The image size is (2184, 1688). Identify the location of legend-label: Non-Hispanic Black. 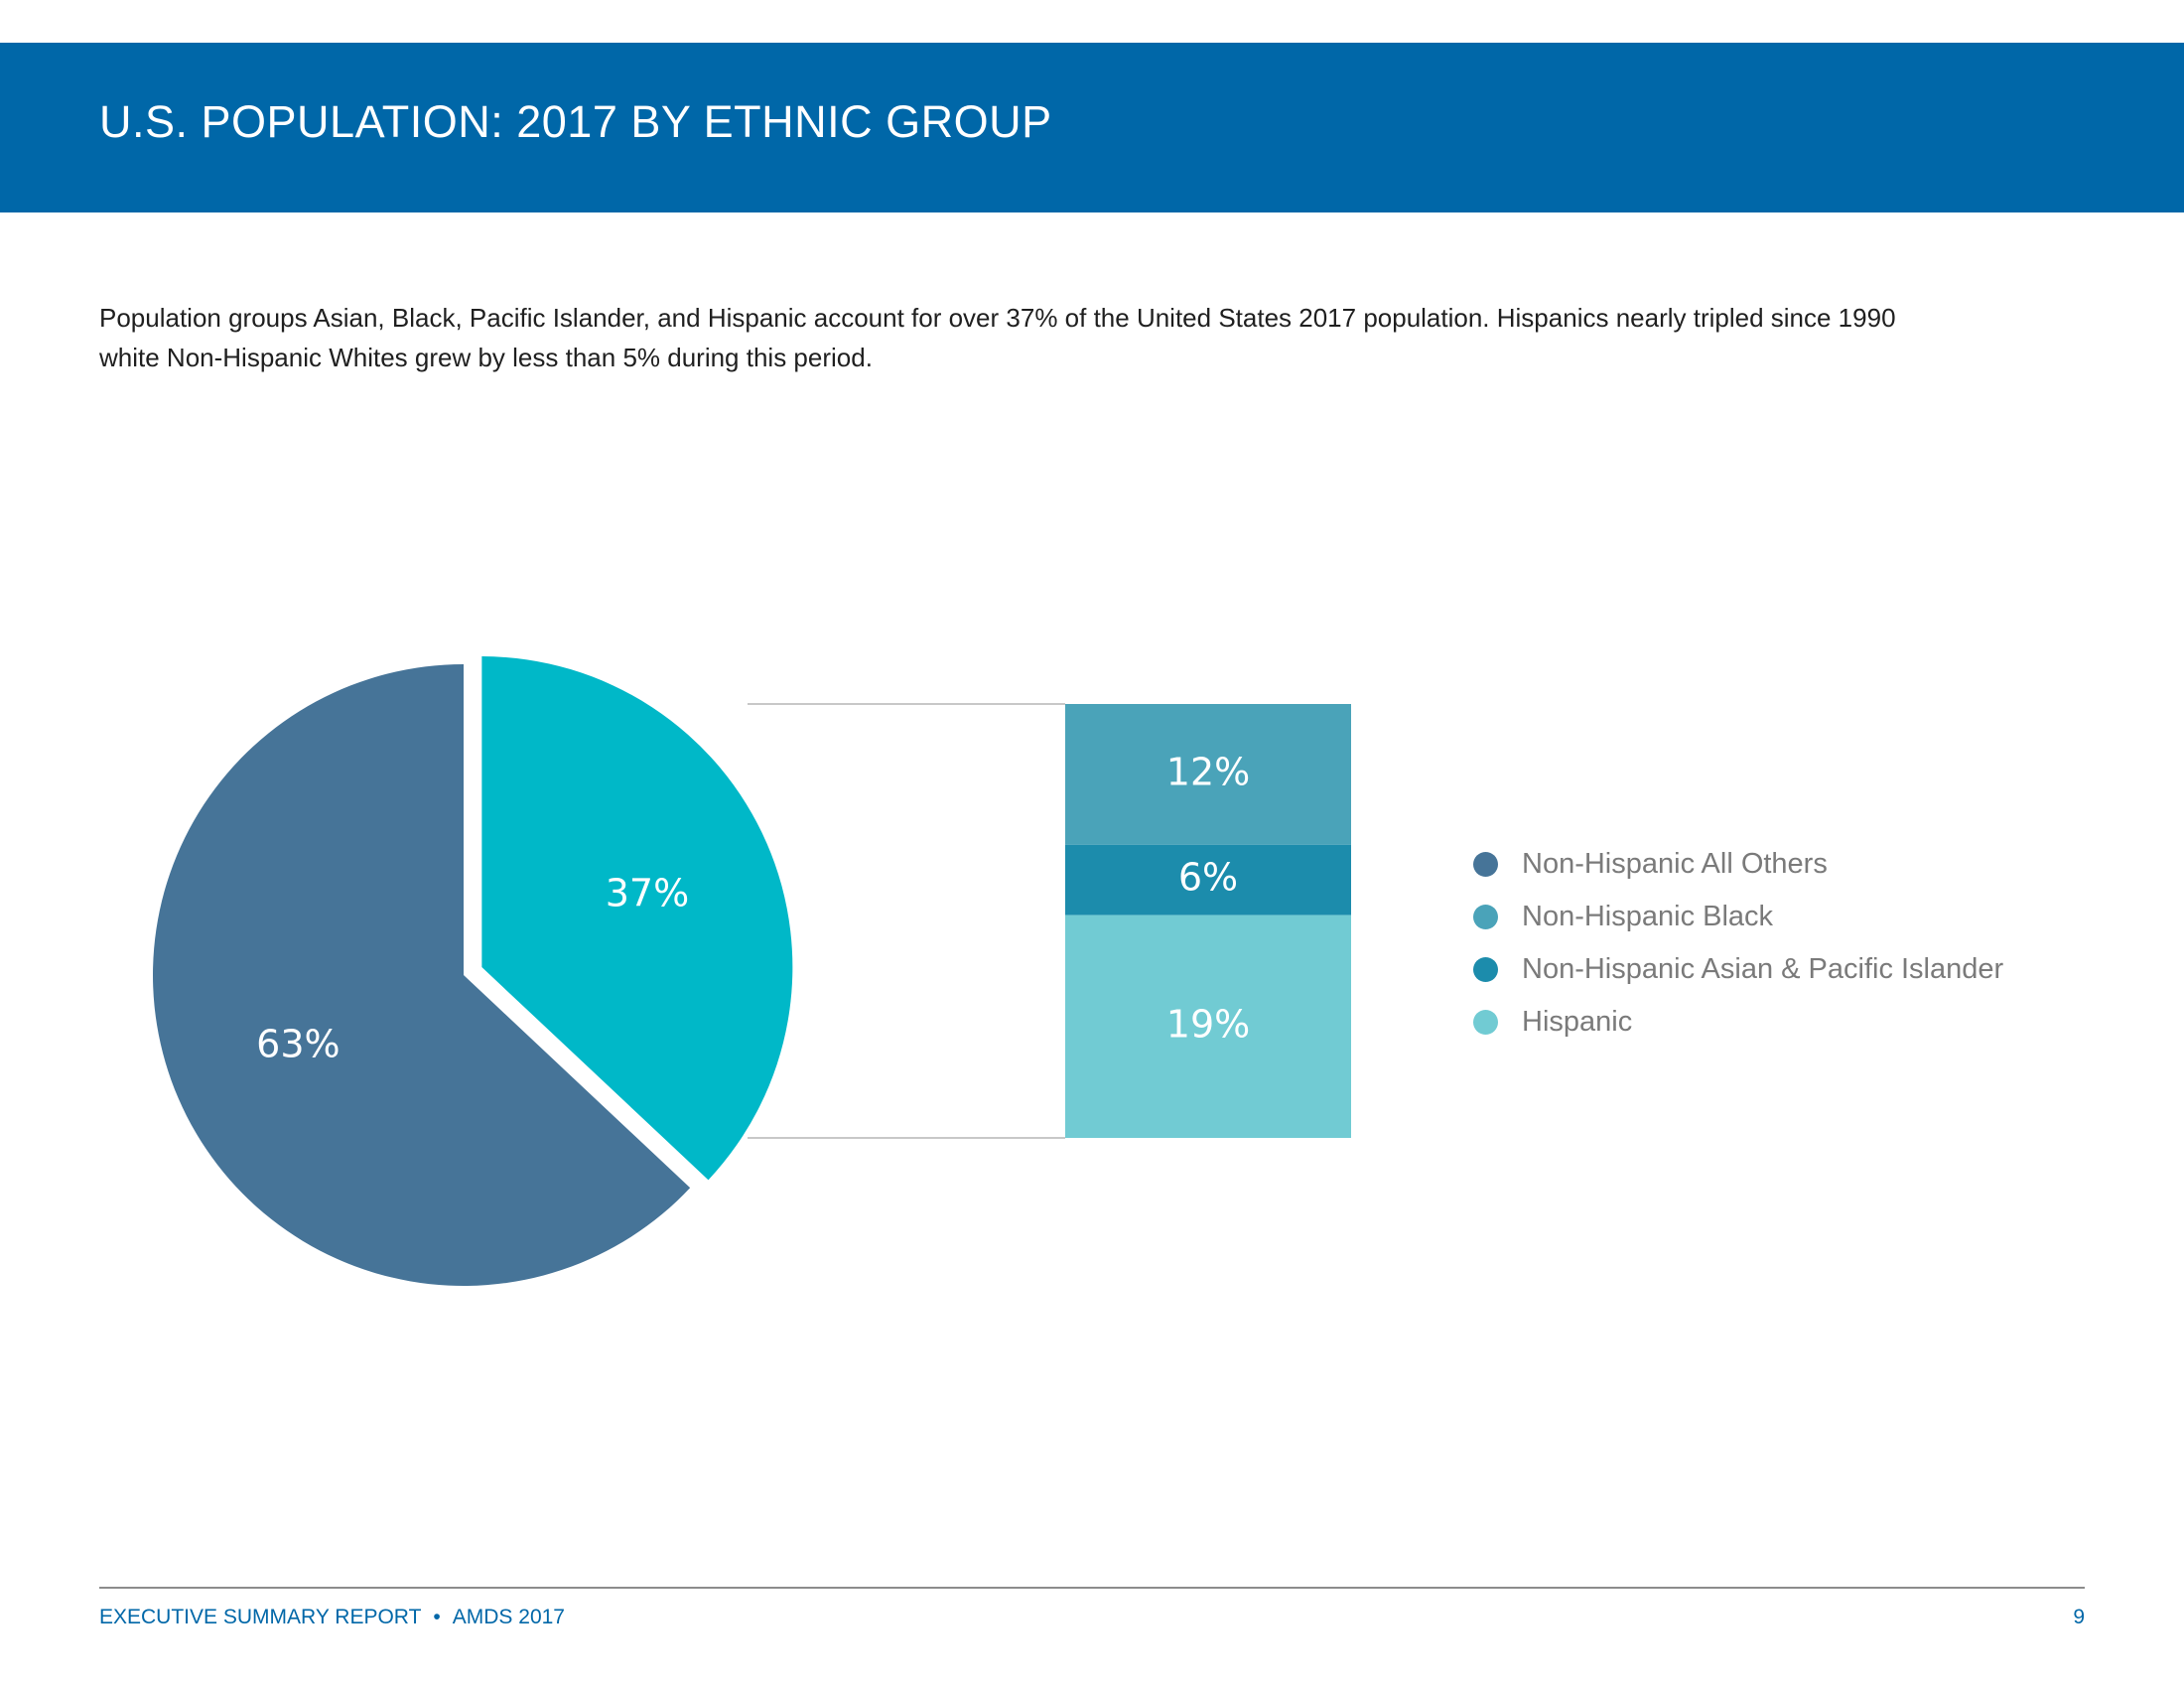
(1648, 916).